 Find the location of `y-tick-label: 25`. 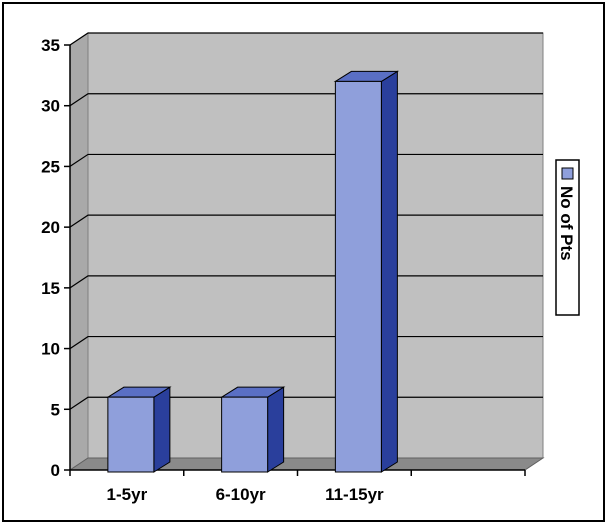

y-tick-label: 25 is located at coordinates (50, 166).